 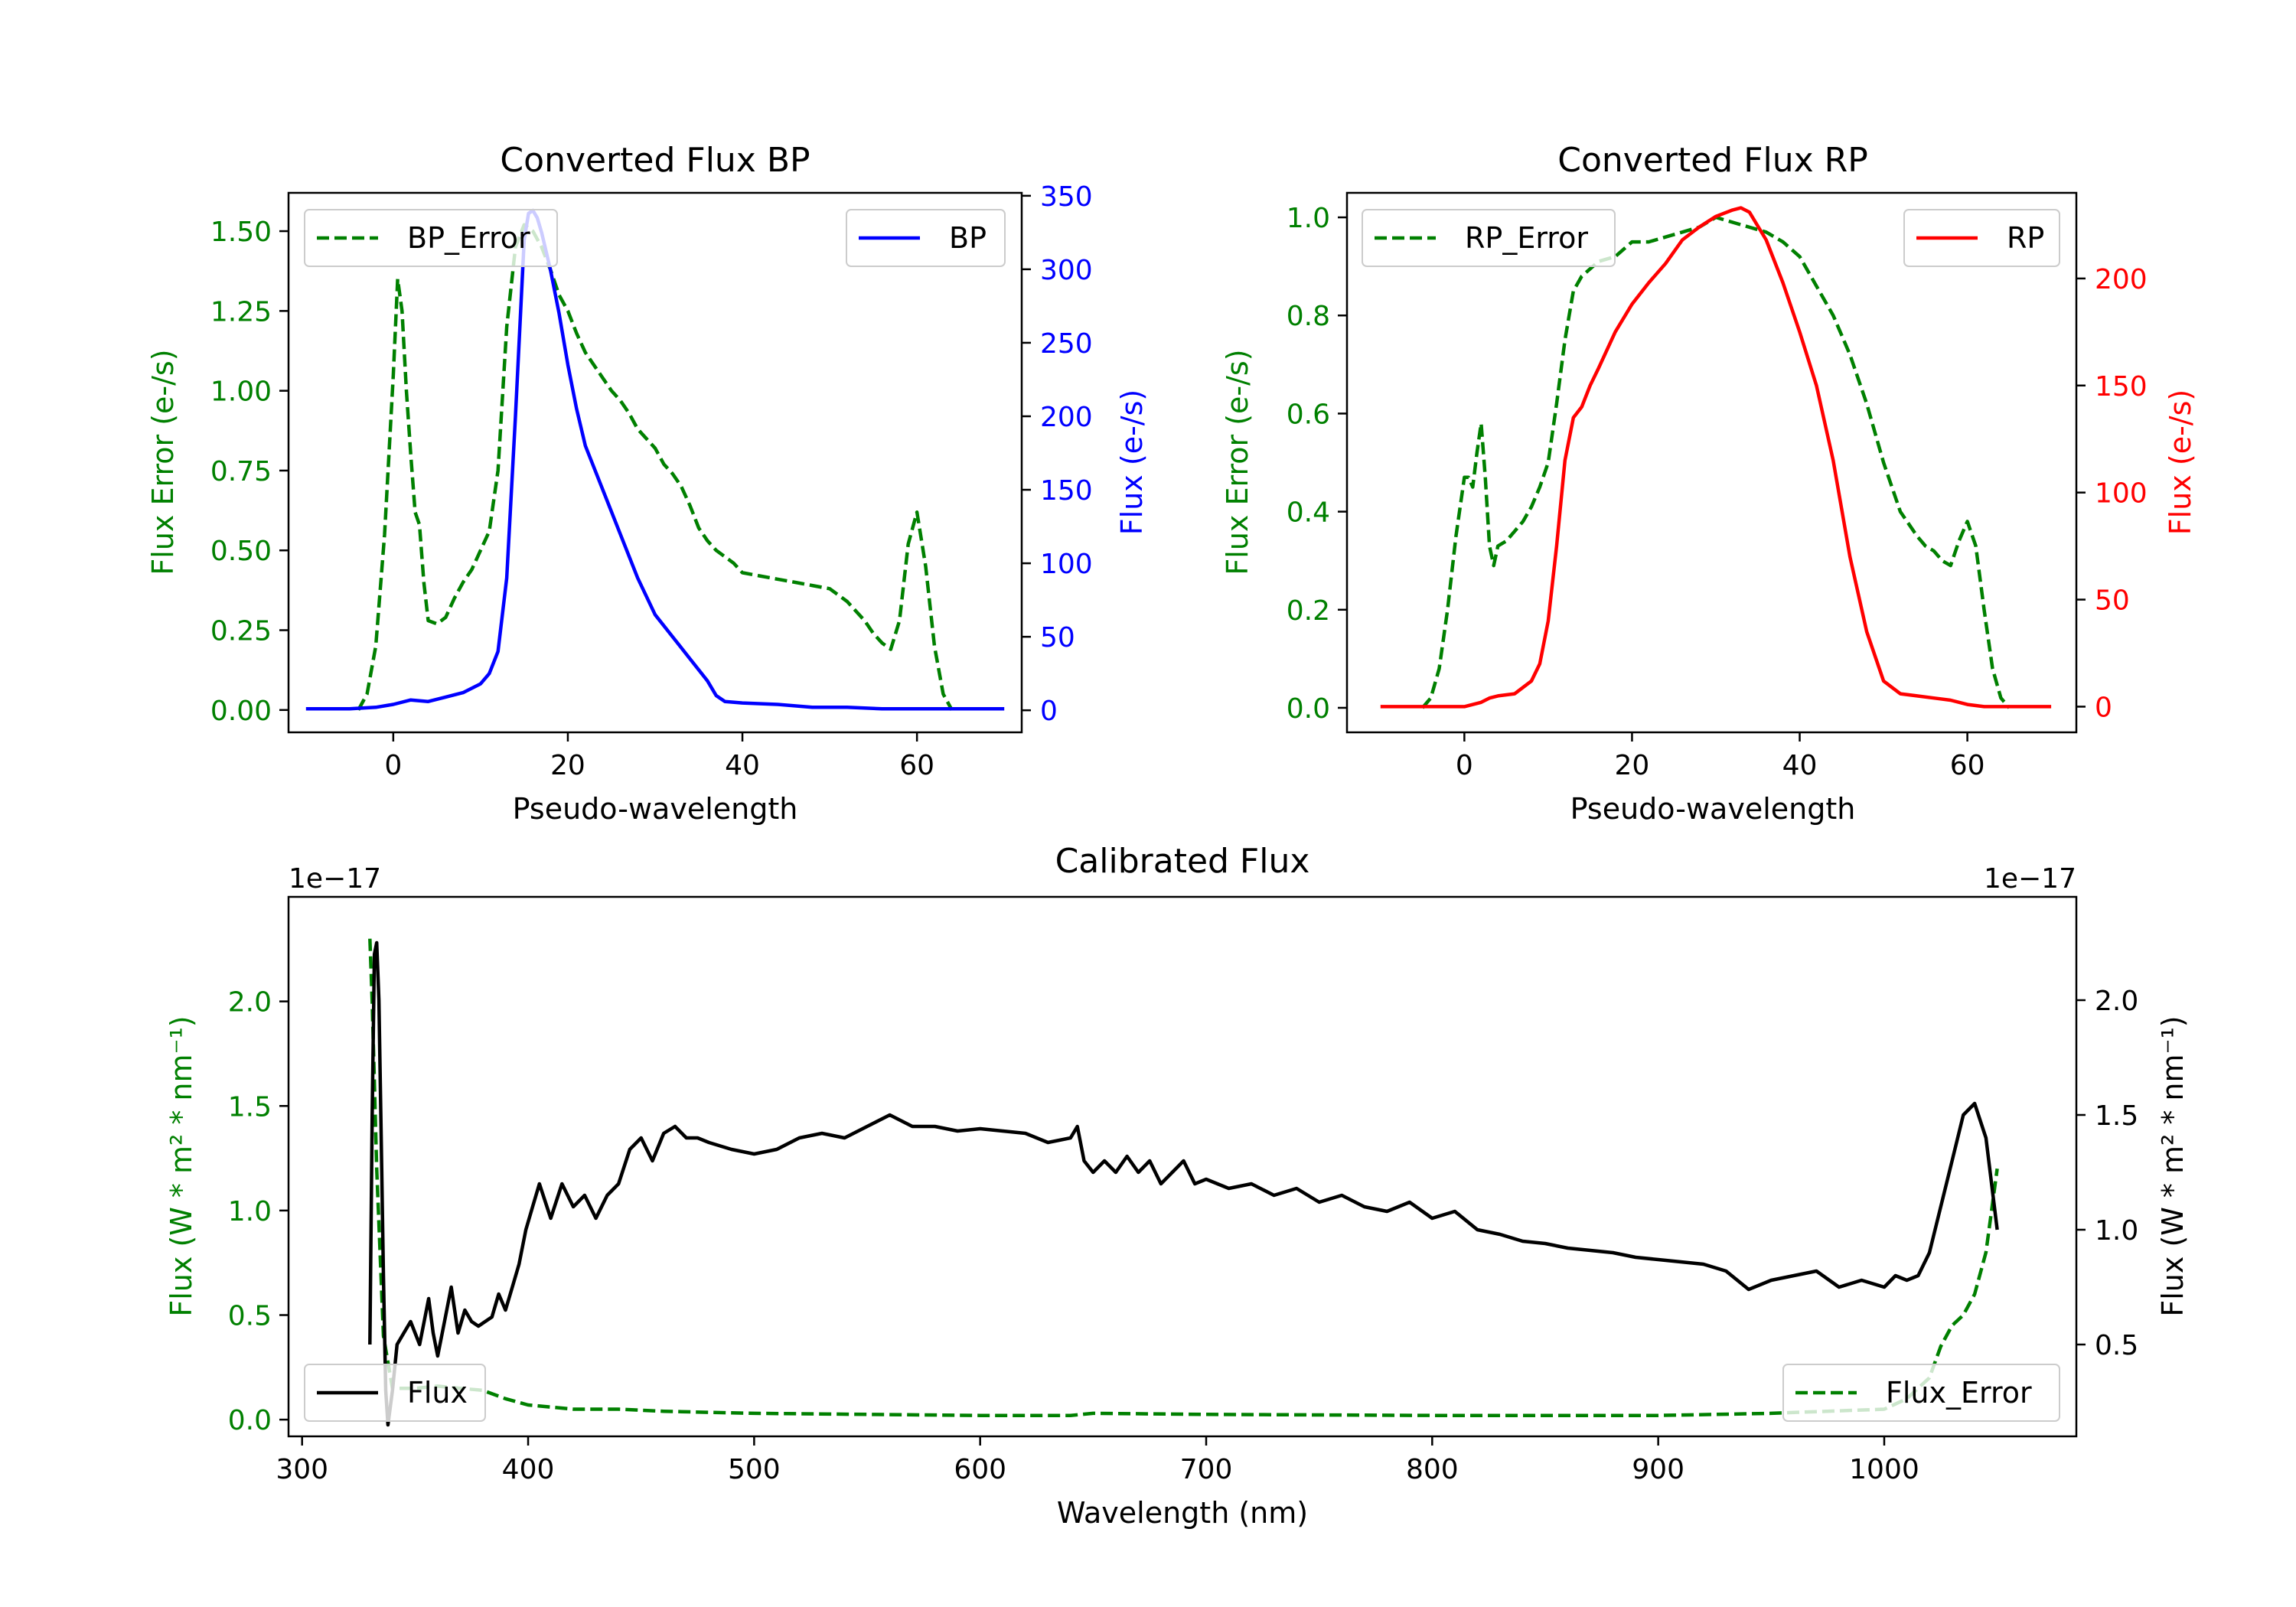 What do you see at coordinates (2121, 279) in the screenshot?
I see `chart-rp-y-right-tick-label: 200` at bounding box center [2121, 279].